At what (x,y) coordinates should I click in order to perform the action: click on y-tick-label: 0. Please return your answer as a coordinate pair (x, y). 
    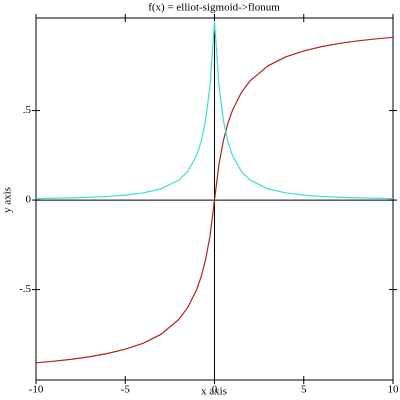
    Looking at the image, I should click on (29, 200).